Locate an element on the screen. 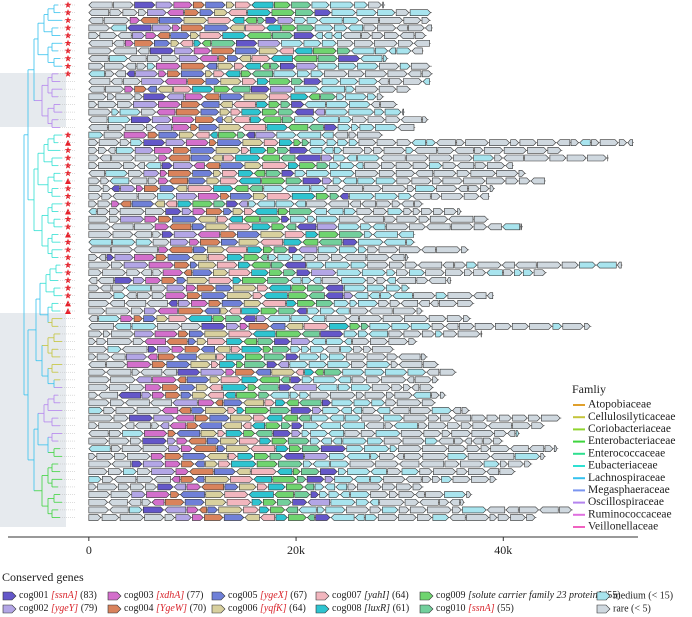 The width and height of the screenshot is (692, 617). x-tick-label: 20k is located at coordinates (296, 550).